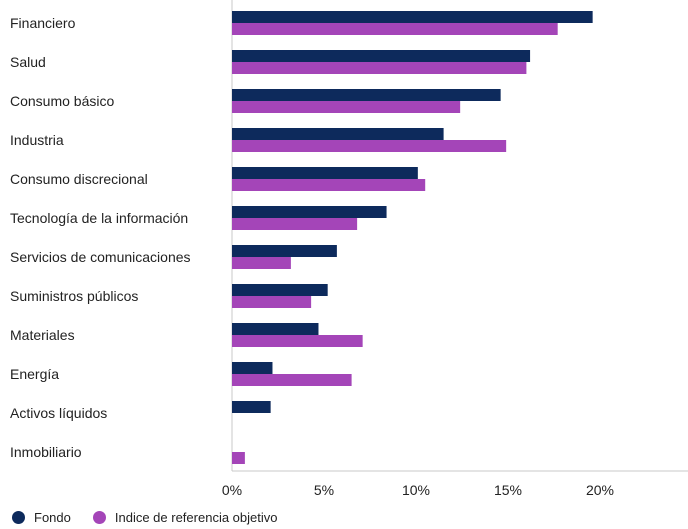 This screenshot has width=688, height=529. What do you see at coordinates (37, 140) in the screenshot?
I see `category-label: Industria` at bounding box center [37, 140].